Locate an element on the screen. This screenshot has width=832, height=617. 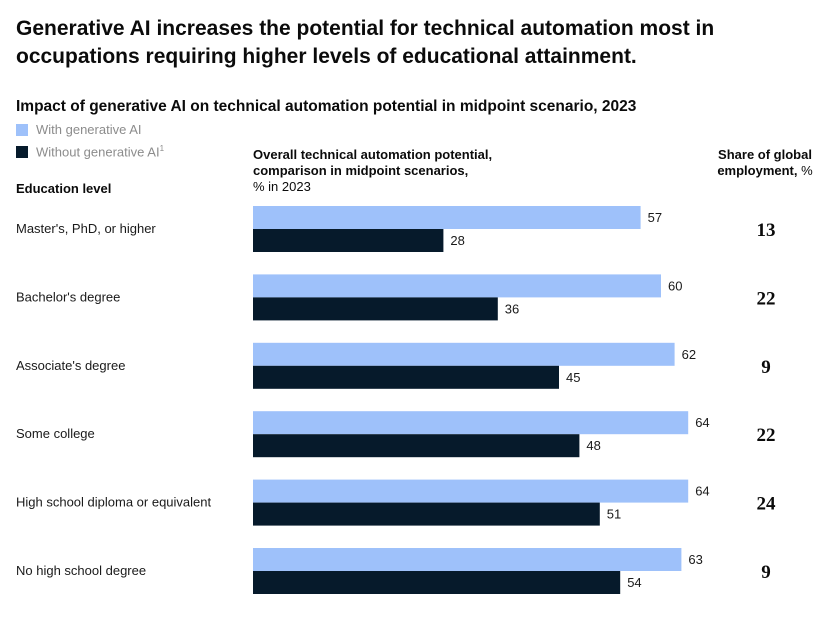
legend-item-without-genai: Without generative AI1 is located at coordinates (90, 151).